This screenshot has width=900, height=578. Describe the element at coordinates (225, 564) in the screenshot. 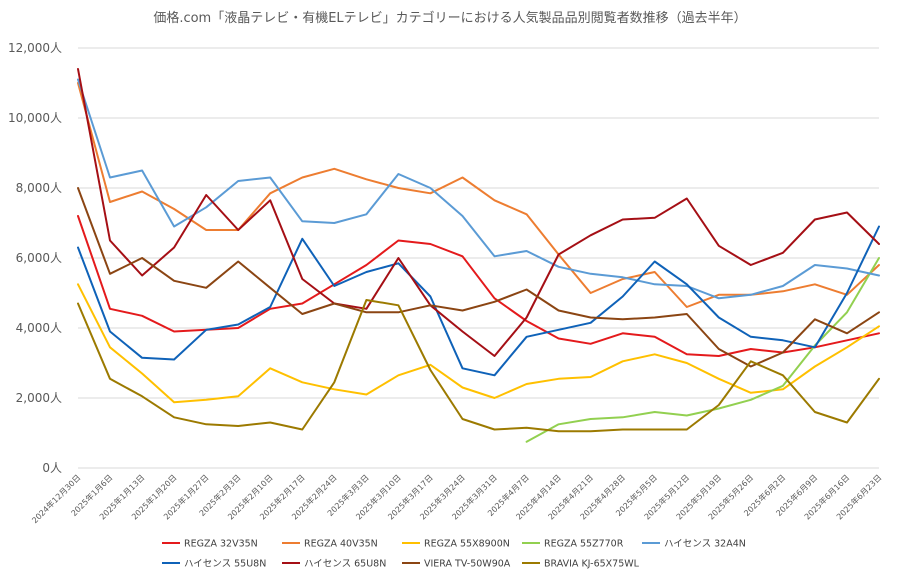

I see `legend-label: ハイセンス 55U8N` at that location.